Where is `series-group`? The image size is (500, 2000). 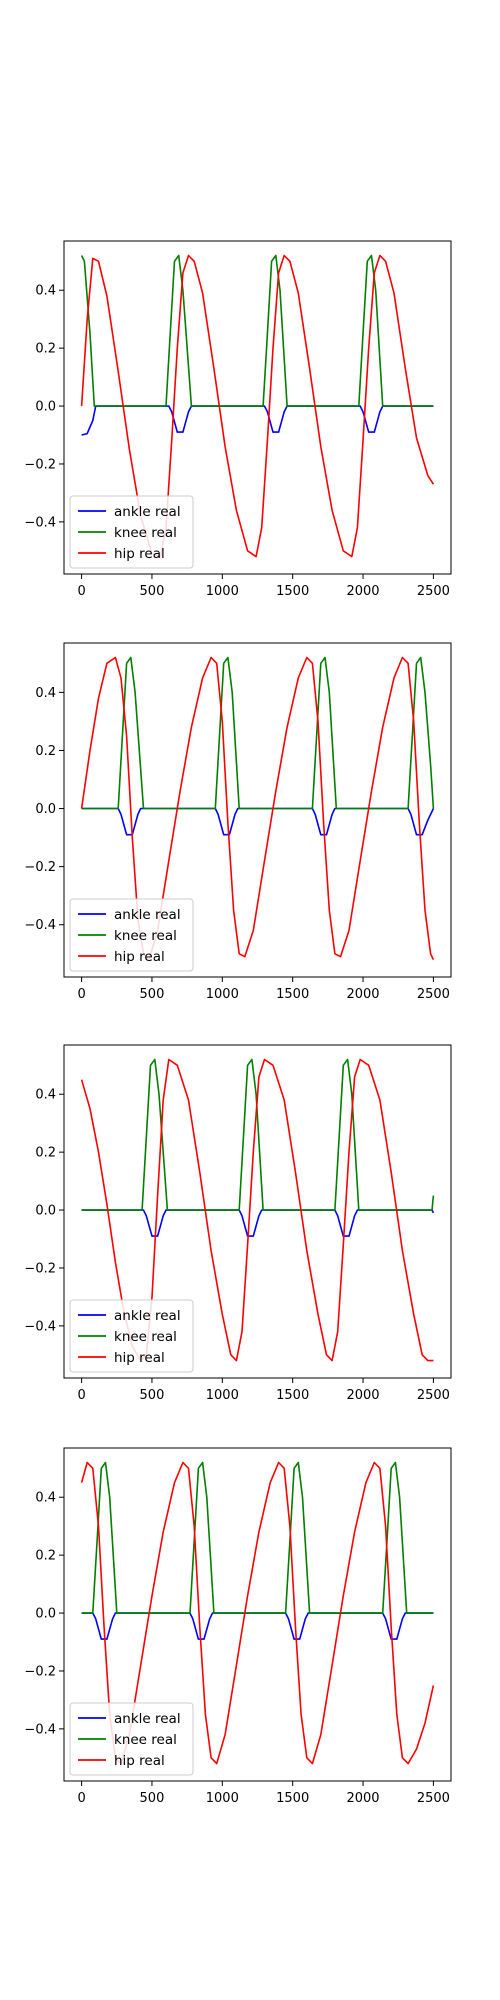
series-group is located at coordinates (257, 808).